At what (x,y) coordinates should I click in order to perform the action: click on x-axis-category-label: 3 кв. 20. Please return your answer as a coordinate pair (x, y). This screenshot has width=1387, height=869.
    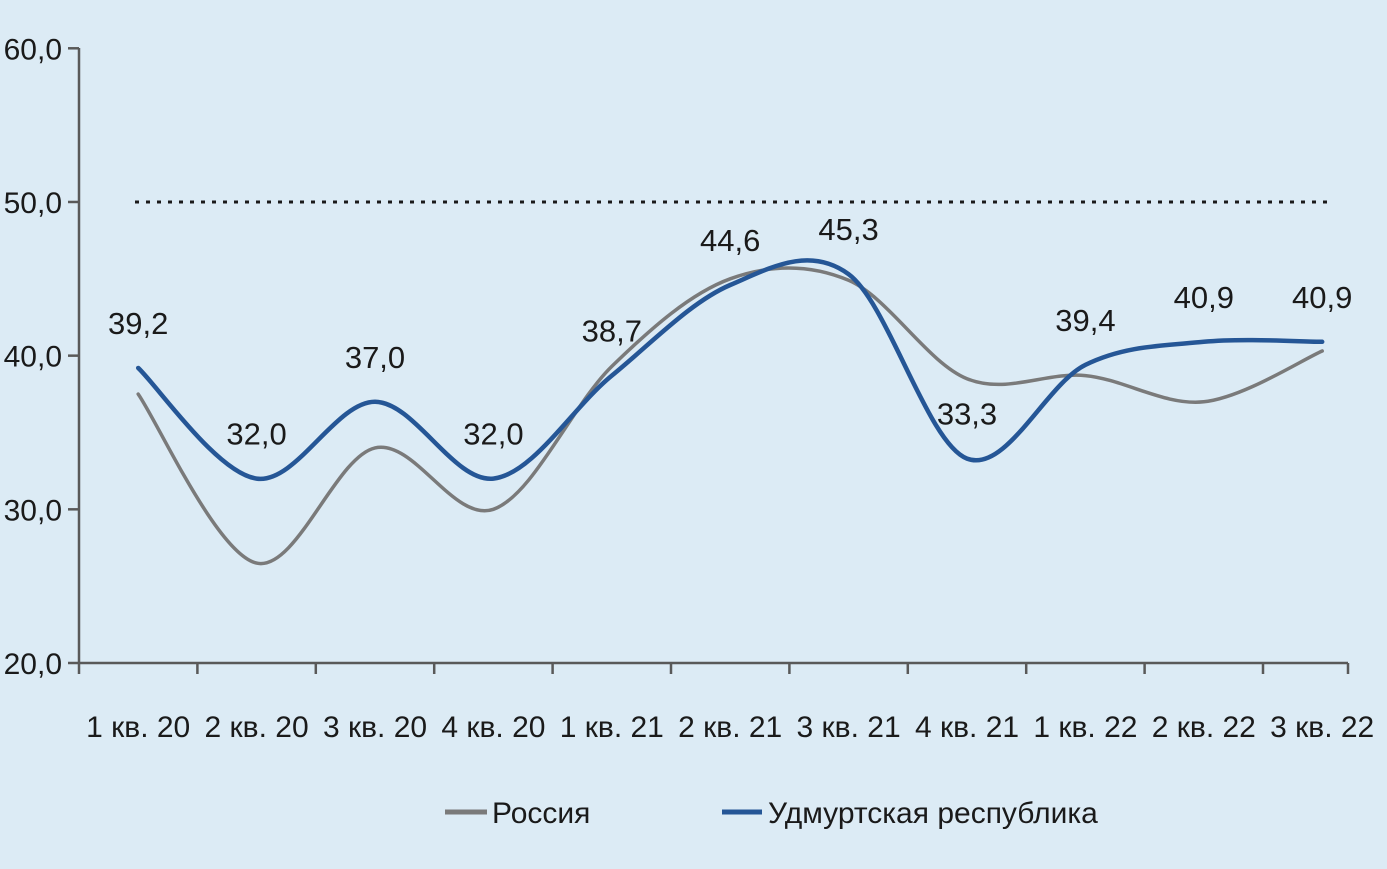
    Looking at the image, I should click on (375, 727).